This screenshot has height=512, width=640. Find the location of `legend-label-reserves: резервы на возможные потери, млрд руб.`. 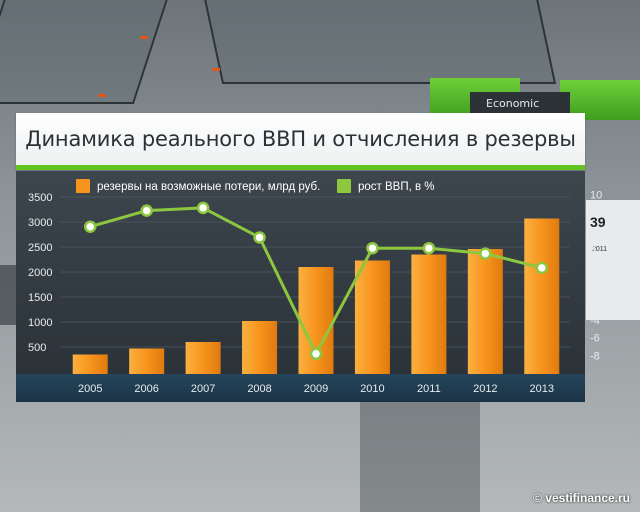

legend-label-reserves: резервы на возможные потери, млрд руб. is located at coordinates (208, 187).